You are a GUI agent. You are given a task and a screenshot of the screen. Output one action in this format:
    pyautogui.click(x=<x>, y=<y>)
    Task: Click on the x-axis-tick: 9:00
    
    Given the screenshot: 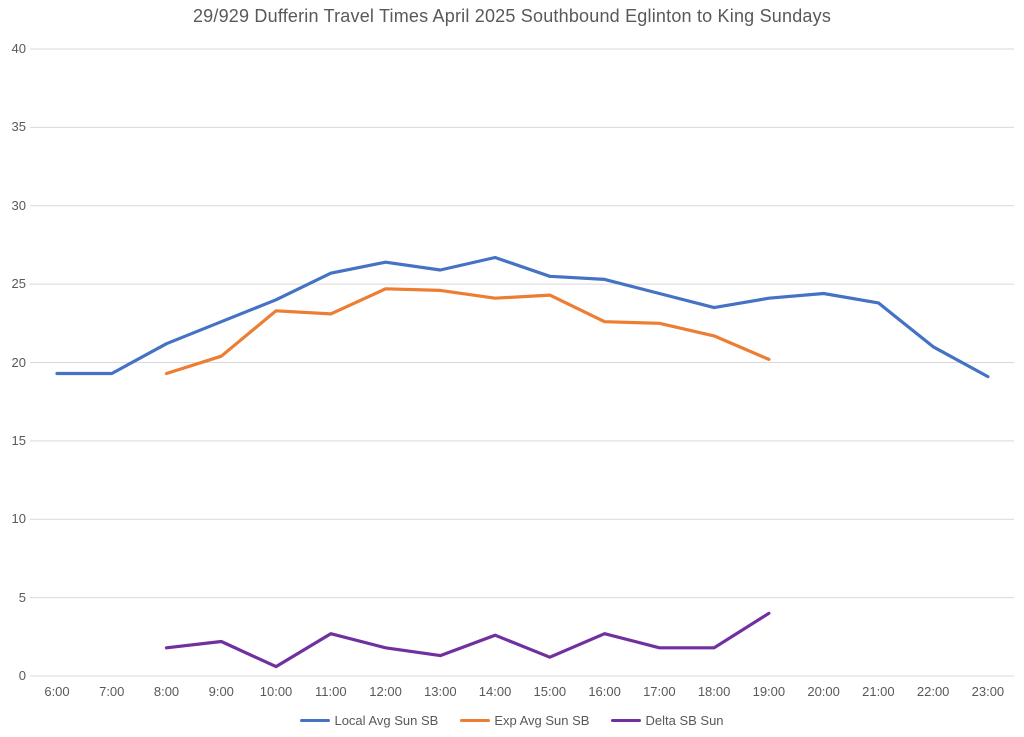 What is the action you would take?
    pyautogui.click(x=221, y=691)
    